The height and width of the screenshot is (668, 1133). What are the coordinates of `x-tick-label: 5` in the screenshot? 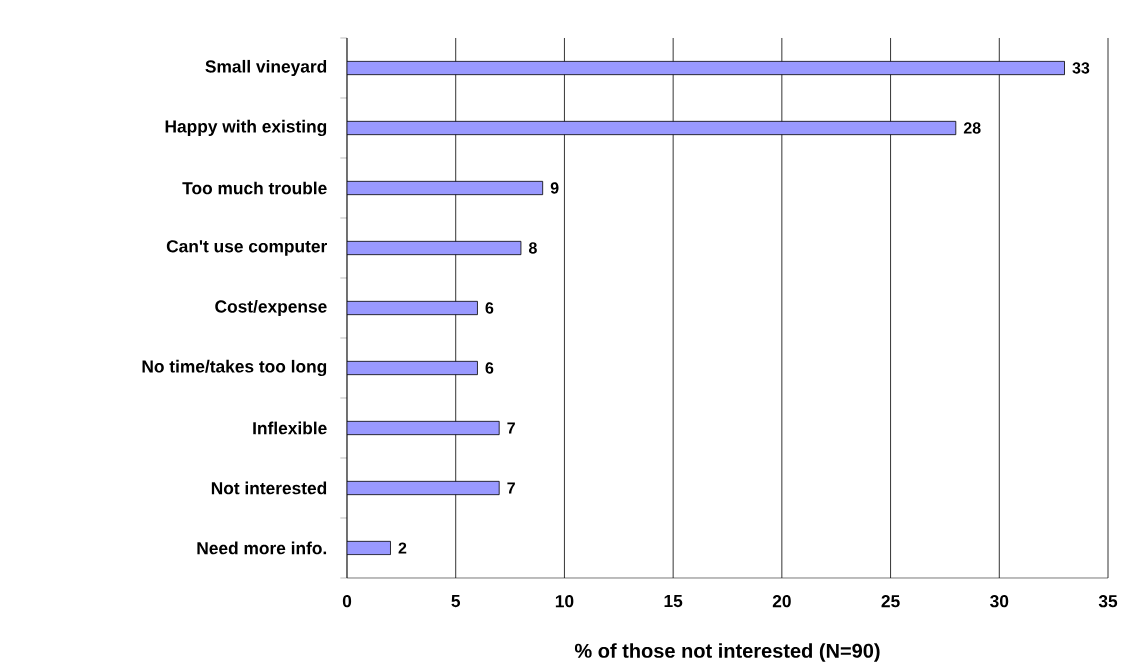 It's located at (456, 601).